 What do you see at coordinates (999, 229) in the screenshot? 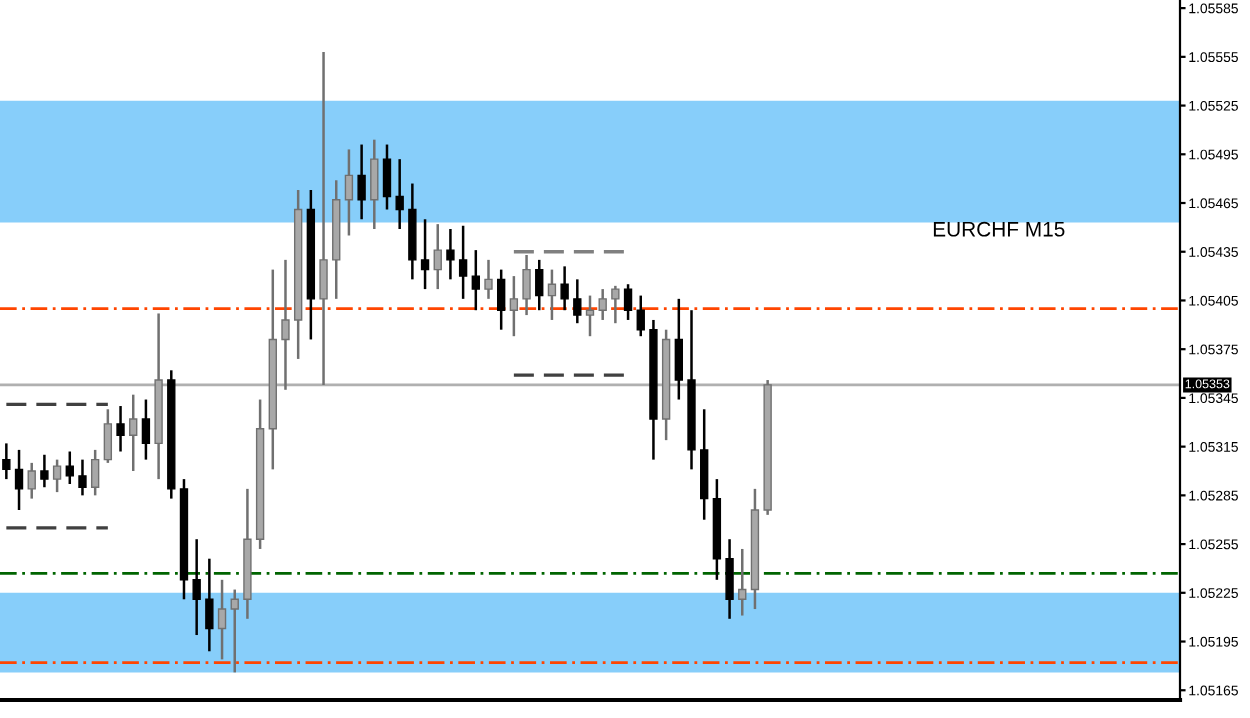
I see `annotation: EURCHF M15` at bounding box center [999, 229].